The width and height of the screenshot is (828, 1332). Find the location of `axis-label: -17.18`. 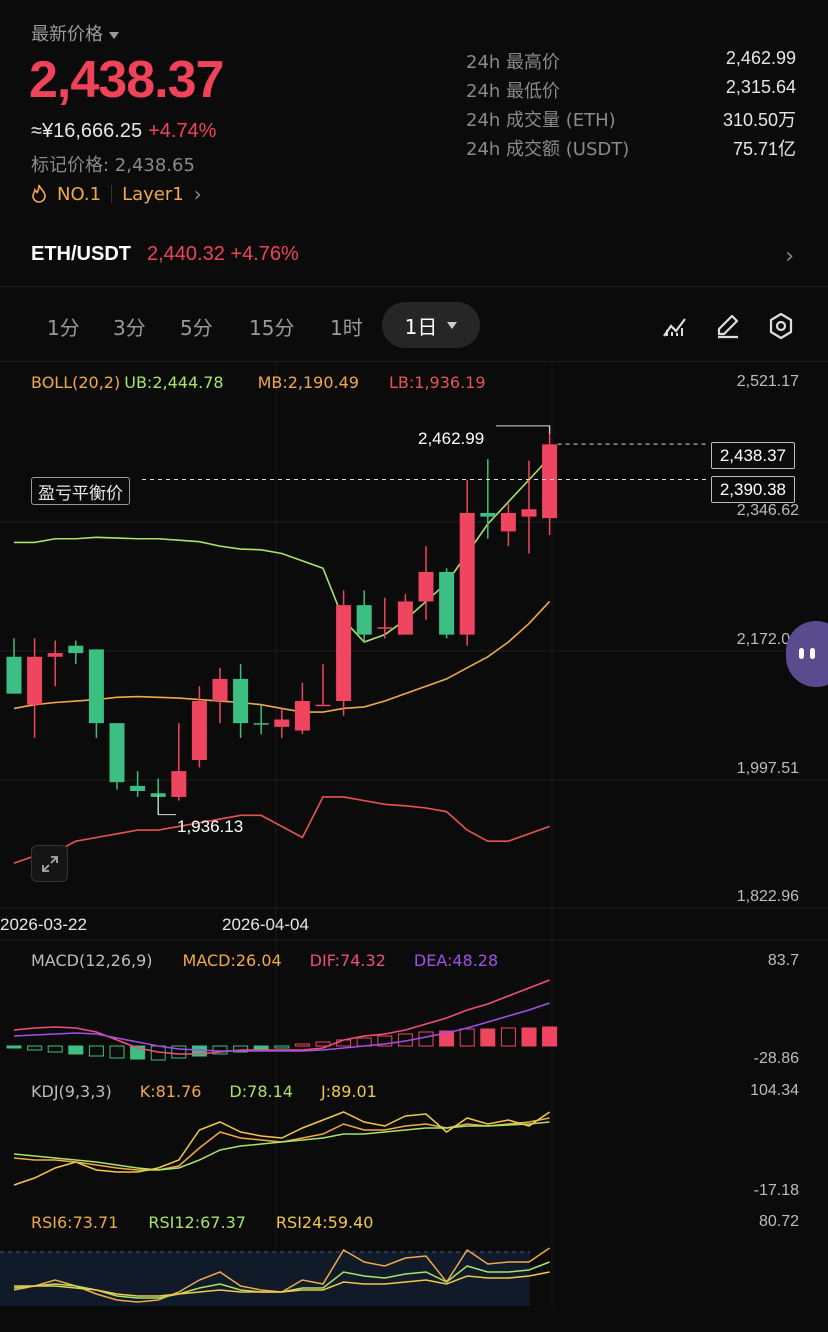

axis-label: -17.18 is located at coordinates (776, 1190).